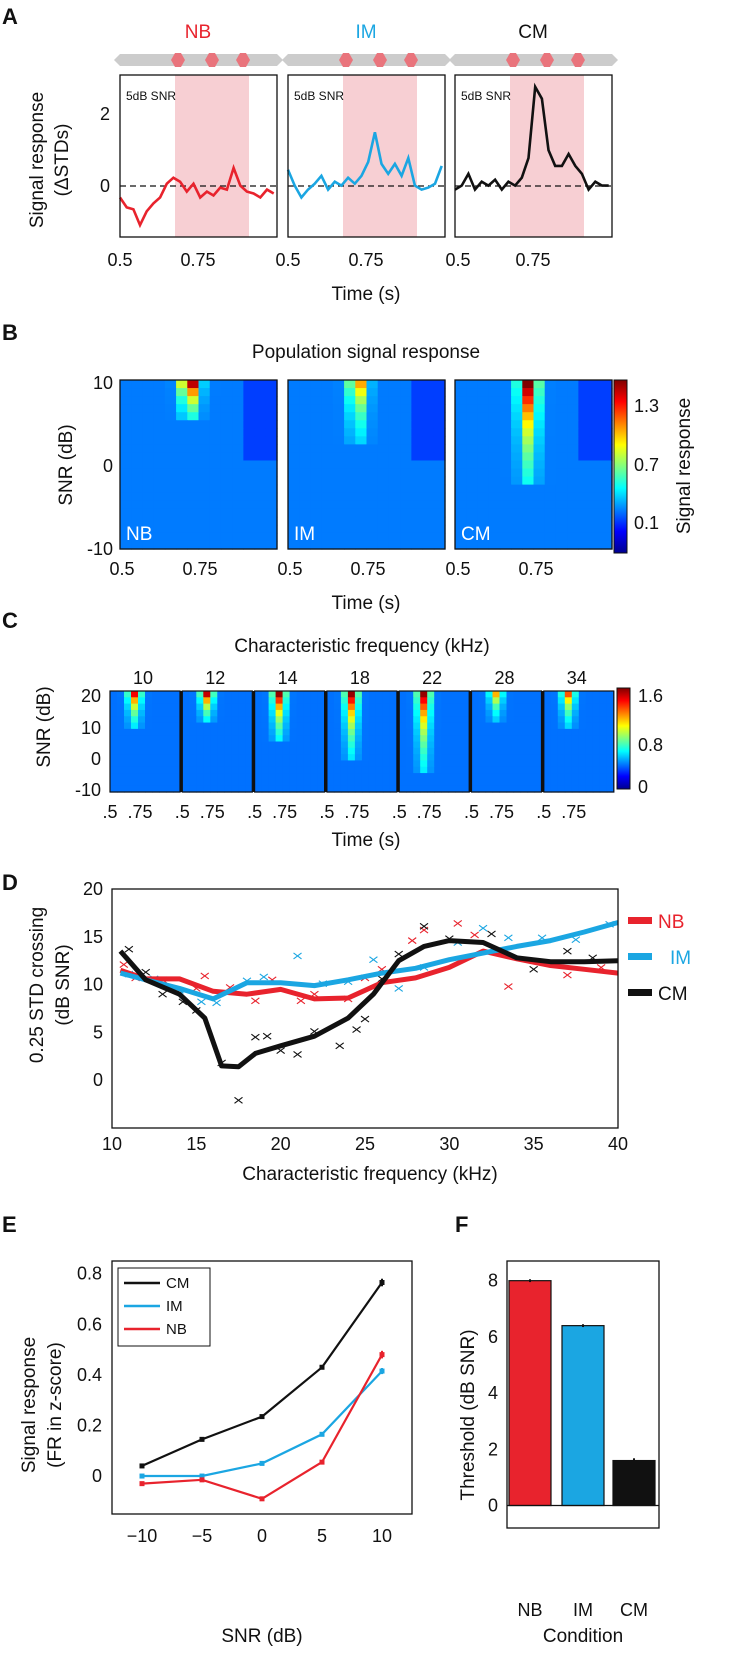 The width and height of the screenshot is (742, 1654). I want to click on heatmap-label-im: IM, so click(304, 534).